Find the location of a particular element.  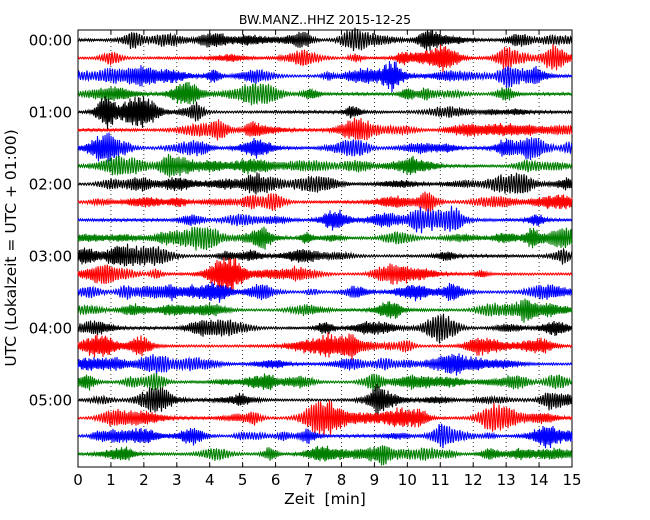

x-tick-label: 4 is located at coordinates (210, 480).